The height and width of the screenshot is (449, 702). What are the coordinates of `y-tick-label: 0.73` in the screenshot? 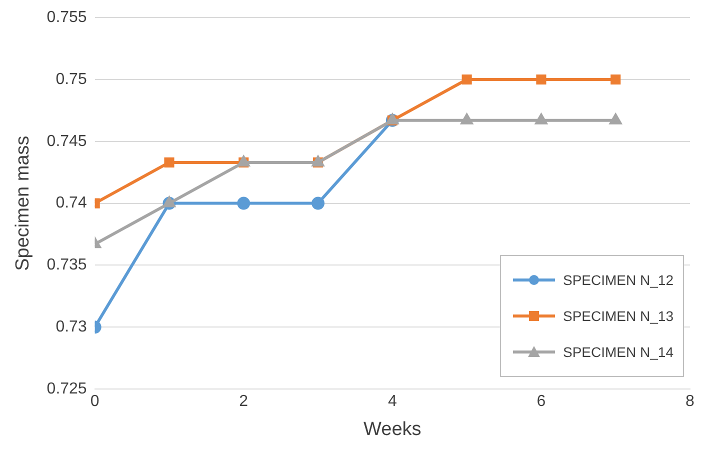 It's located at (71, 327).